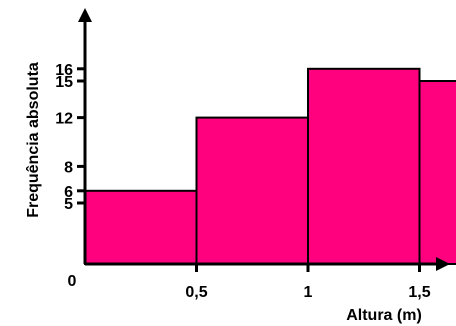 This screenshot has height=326, width=456. Describe the element at coordinates (33, 140) in the screenshot. I see `y-axis-title: Frequência absoluta` at that location.